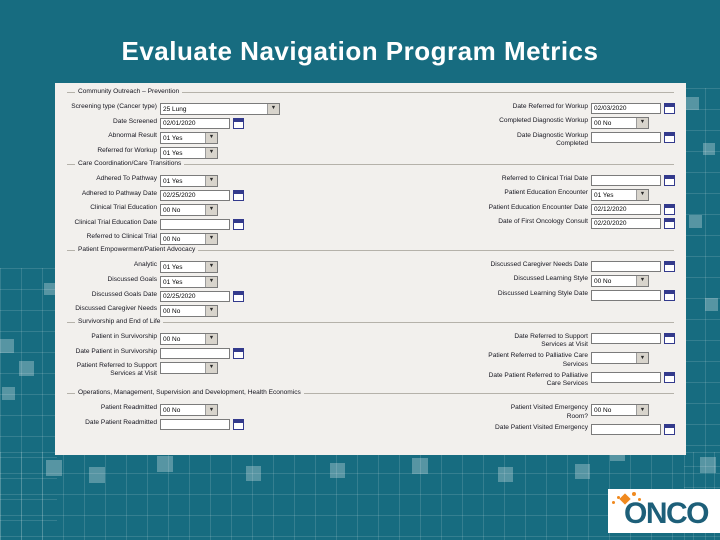  Describe the element at coordinates (195, 296) in the screenshot. I see `input-discussed-goals-date` at that location.